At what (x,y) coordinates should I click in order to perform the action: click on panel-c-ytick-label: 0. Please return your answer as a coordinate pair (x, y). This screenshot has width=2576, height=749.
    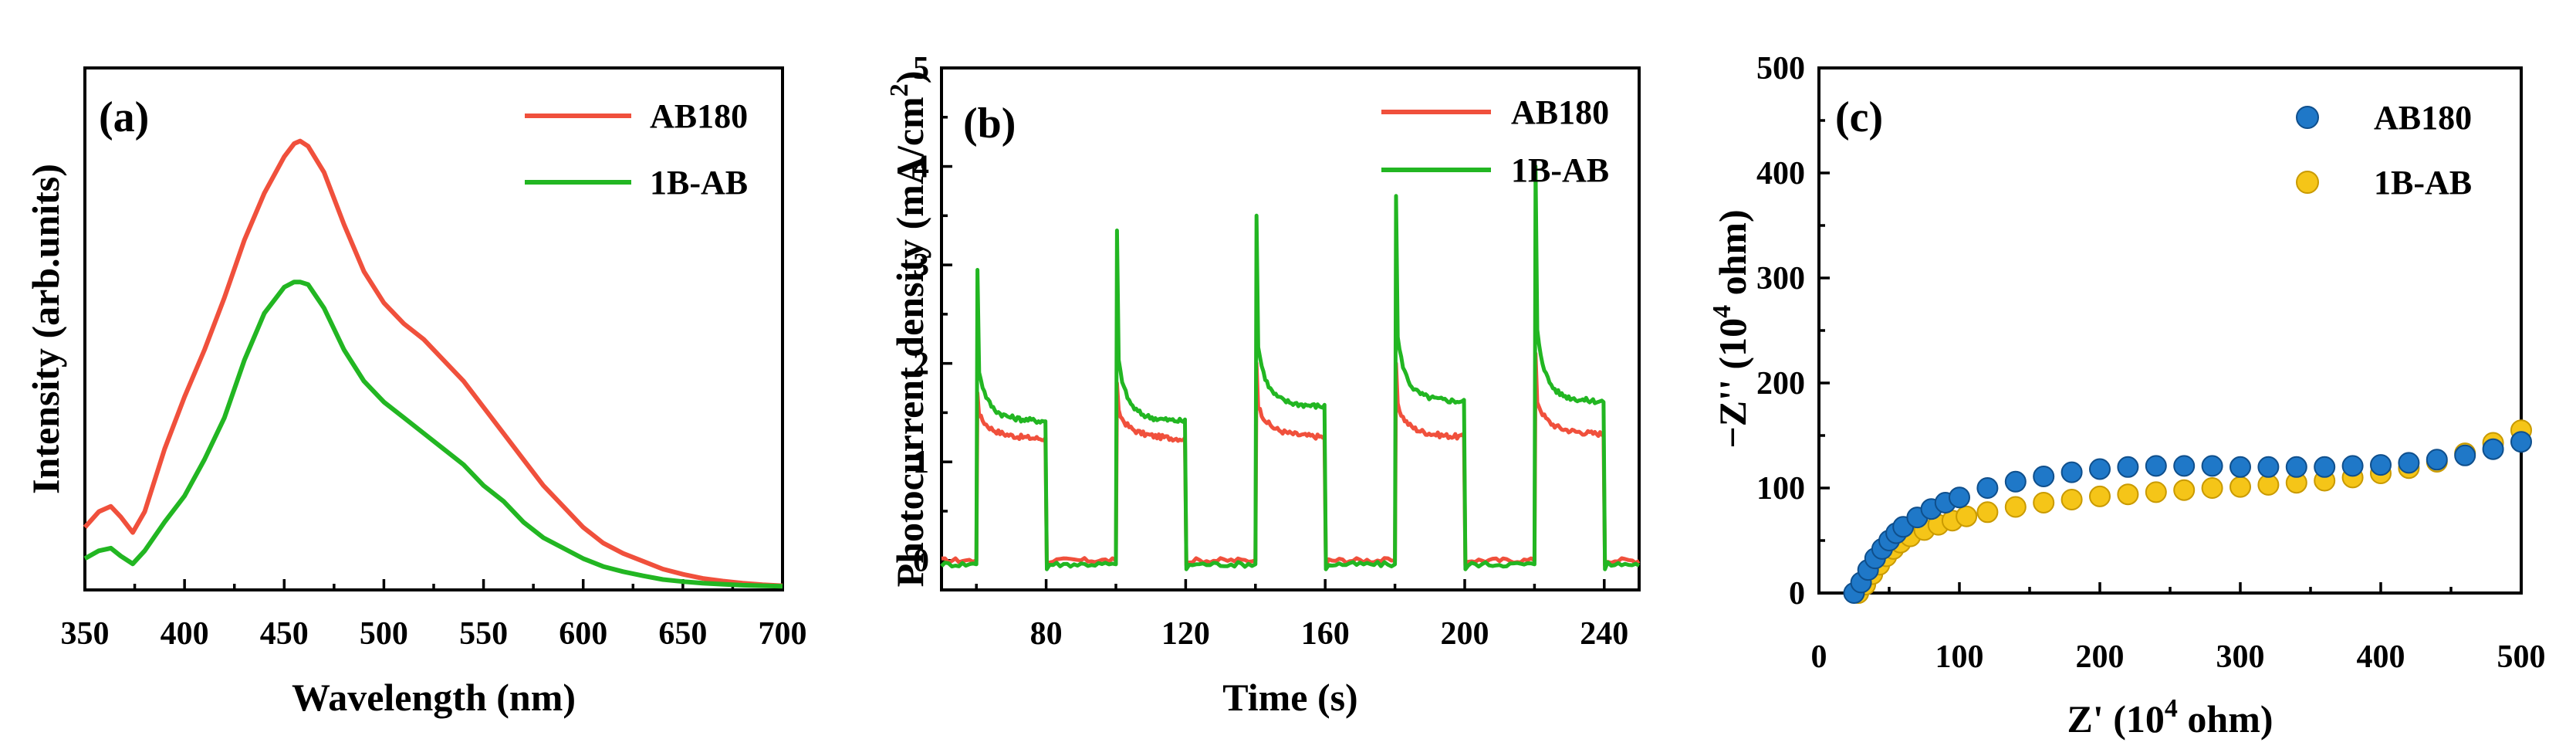
    Looking at the image, I should click on (1797, 594).